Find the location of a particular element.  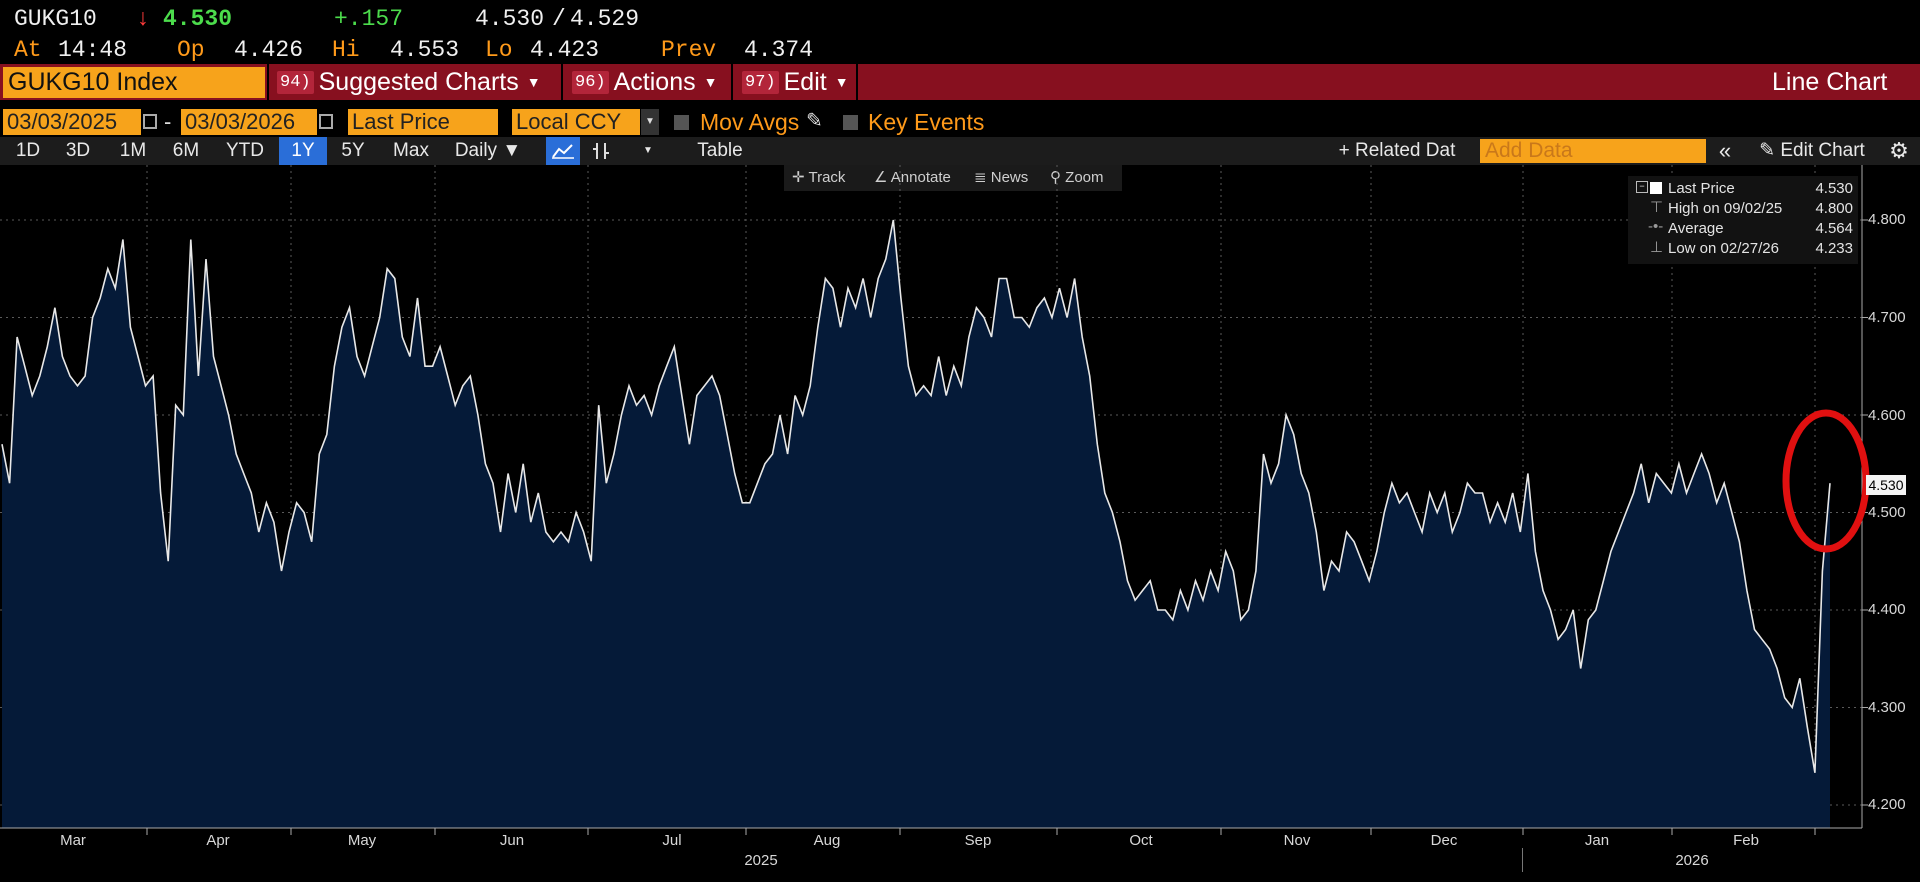

edit-menu: 97) Edit ▼ is located at coordinates (795, 82).